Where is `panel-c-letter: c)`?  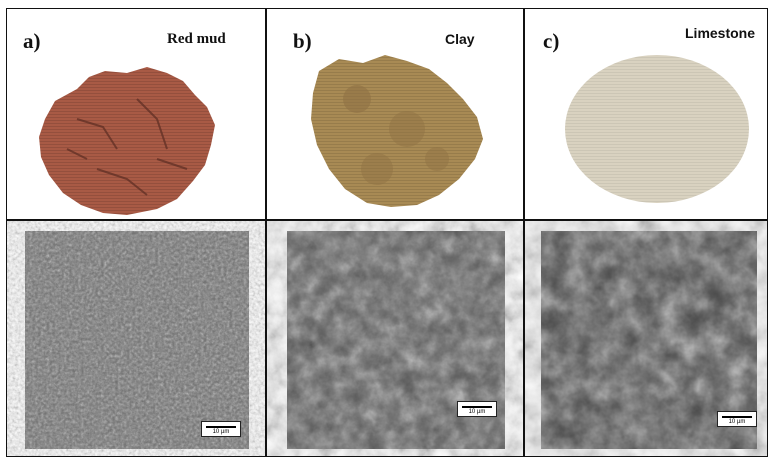 panel-c-letter: c) is located at coordinates (551, 41).